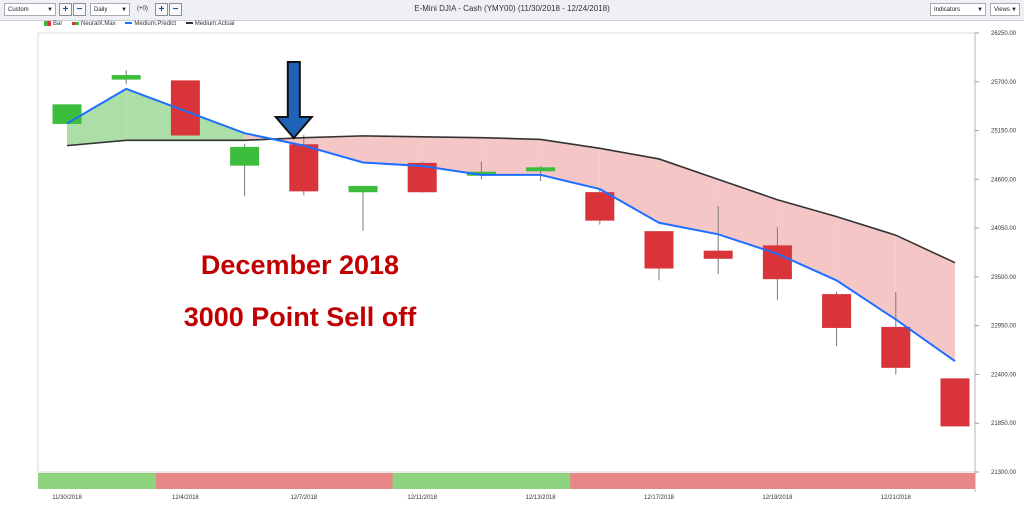 The image size is (1024, 507). What do you see at coordinates (58, 24) in the screenshot?
I see `legend-bar-label: Bar` at bounding box center [58, 24].